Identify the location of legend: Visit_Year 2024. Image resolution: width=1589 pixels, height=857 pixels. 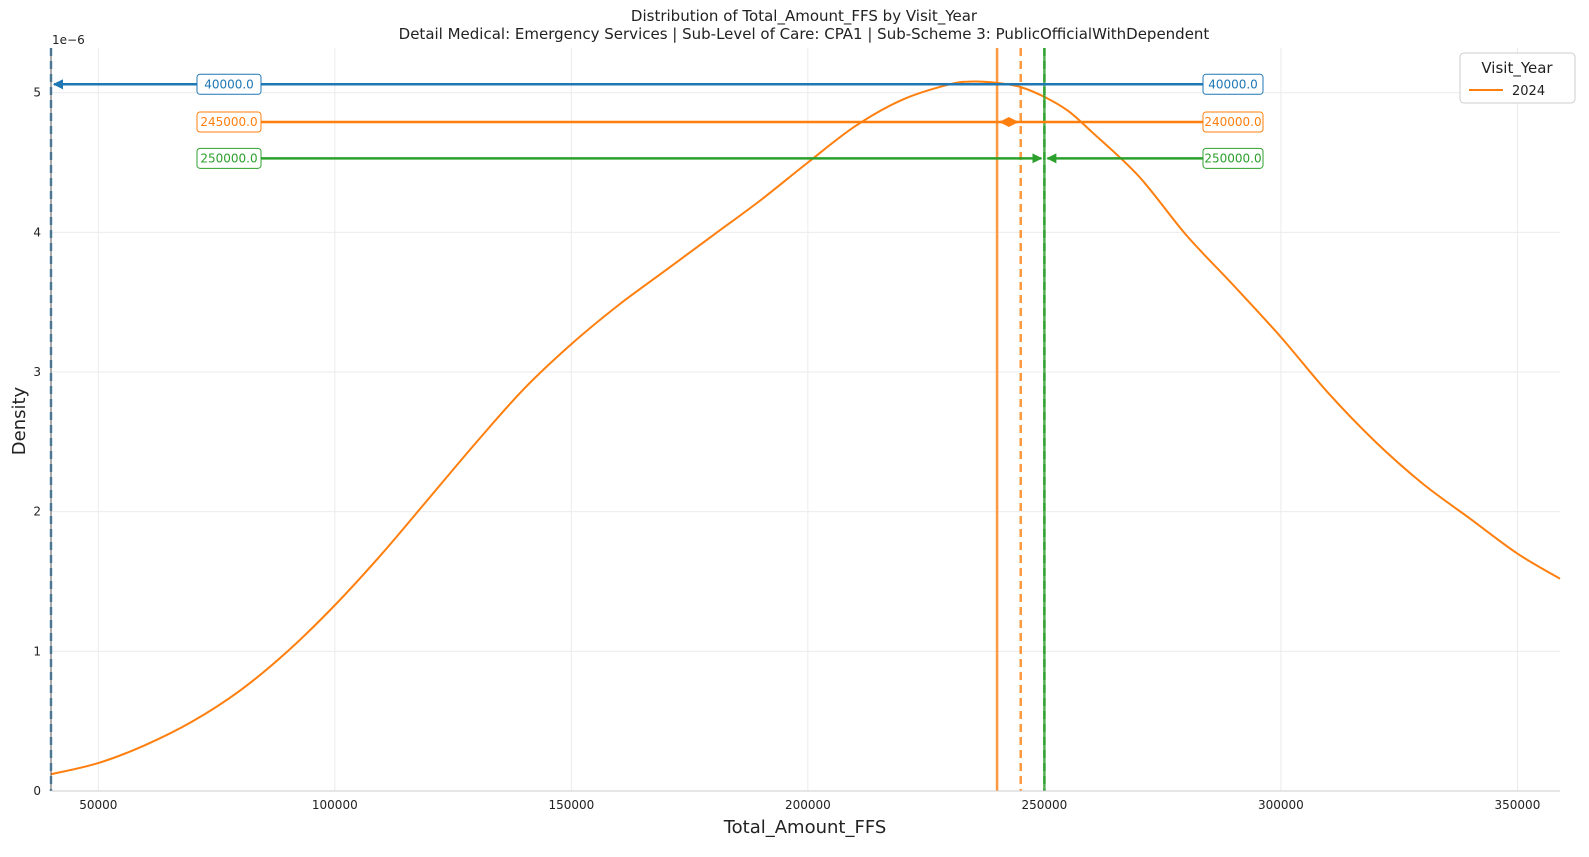
(1517, 78).